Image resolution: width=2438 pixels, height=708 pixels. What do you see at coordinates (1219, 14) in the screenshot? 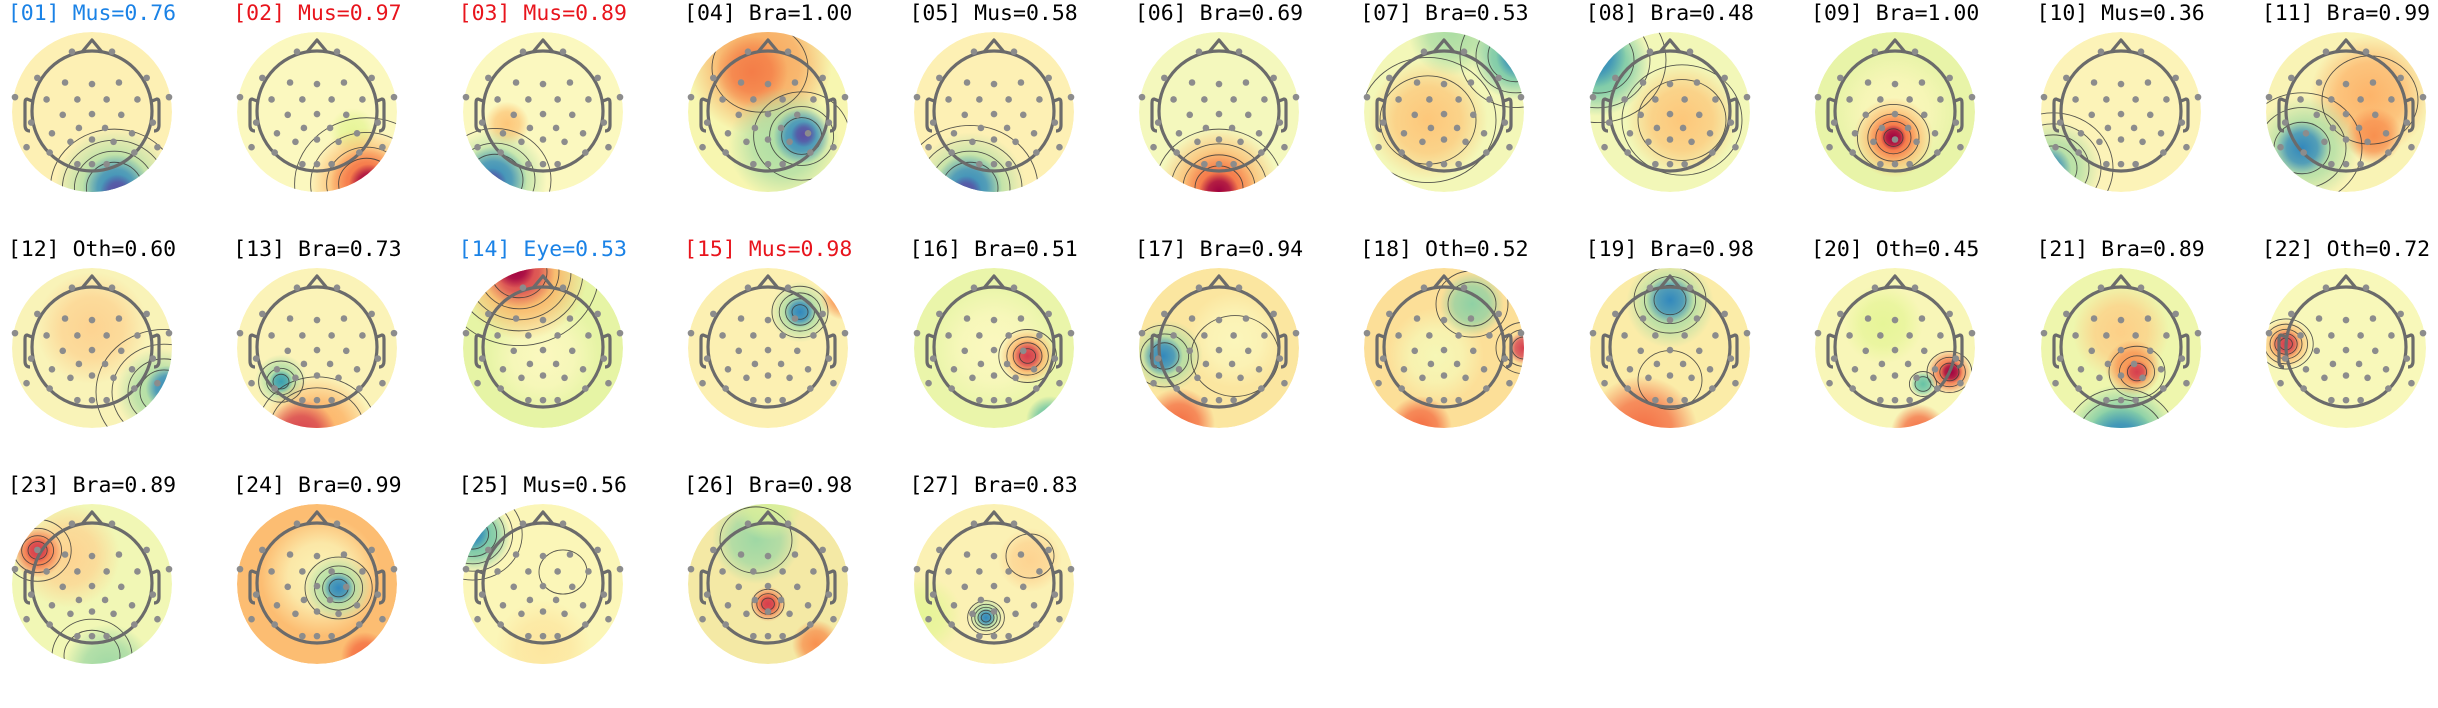
I see `component-label: [06] Bra=0.69` at bounding box center [1219, 14].